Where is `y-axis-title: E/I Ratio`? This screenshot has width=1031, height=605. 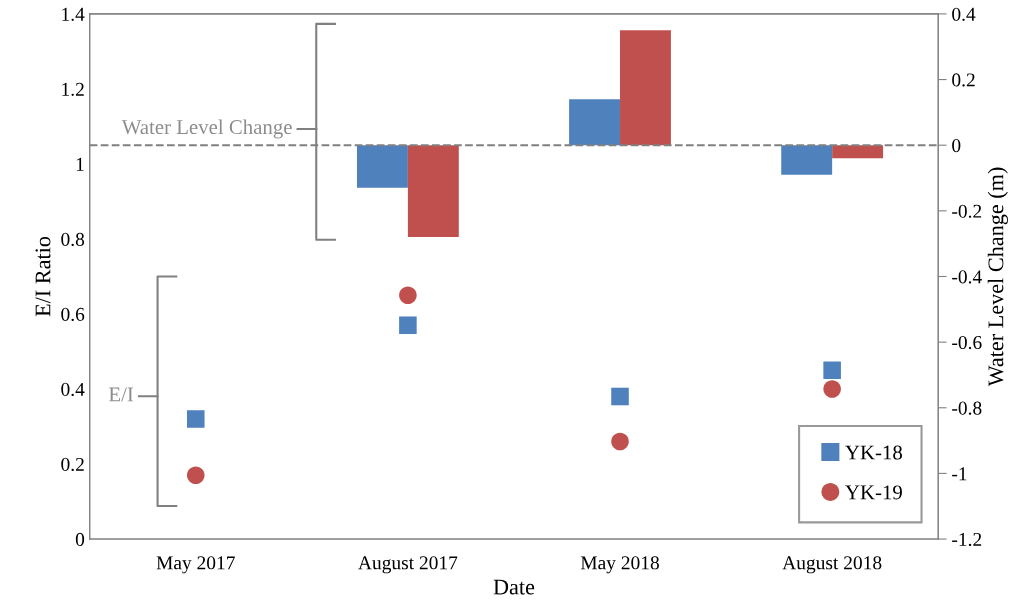 y-axis-title: E/I Ratio is located at coordinates (43, 276).